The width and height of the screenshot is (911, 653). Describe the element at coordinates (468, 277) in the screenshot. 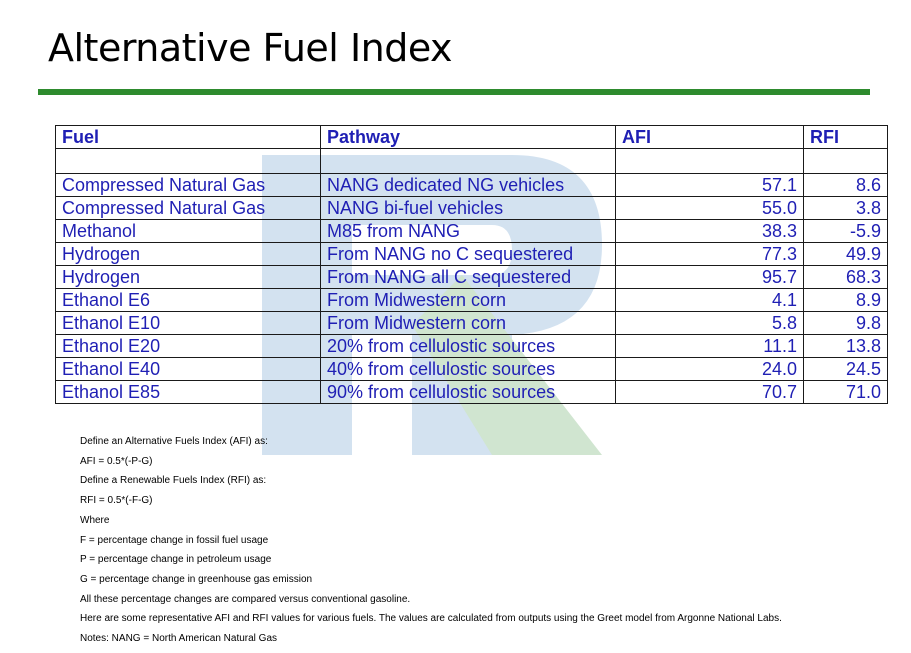

I see `pathway-cell: From NANG all C sequestered` at that location.